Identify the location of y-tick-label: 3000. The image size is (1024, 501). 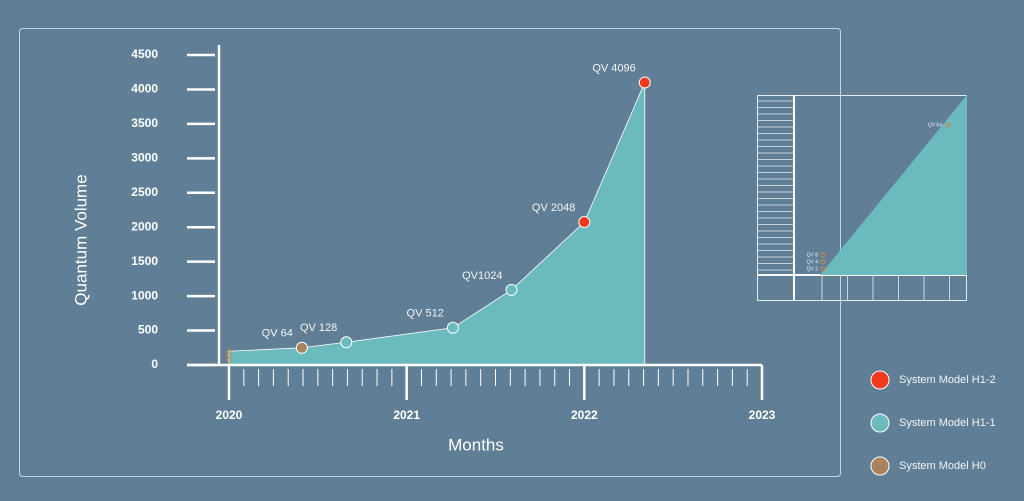
(144, 158).